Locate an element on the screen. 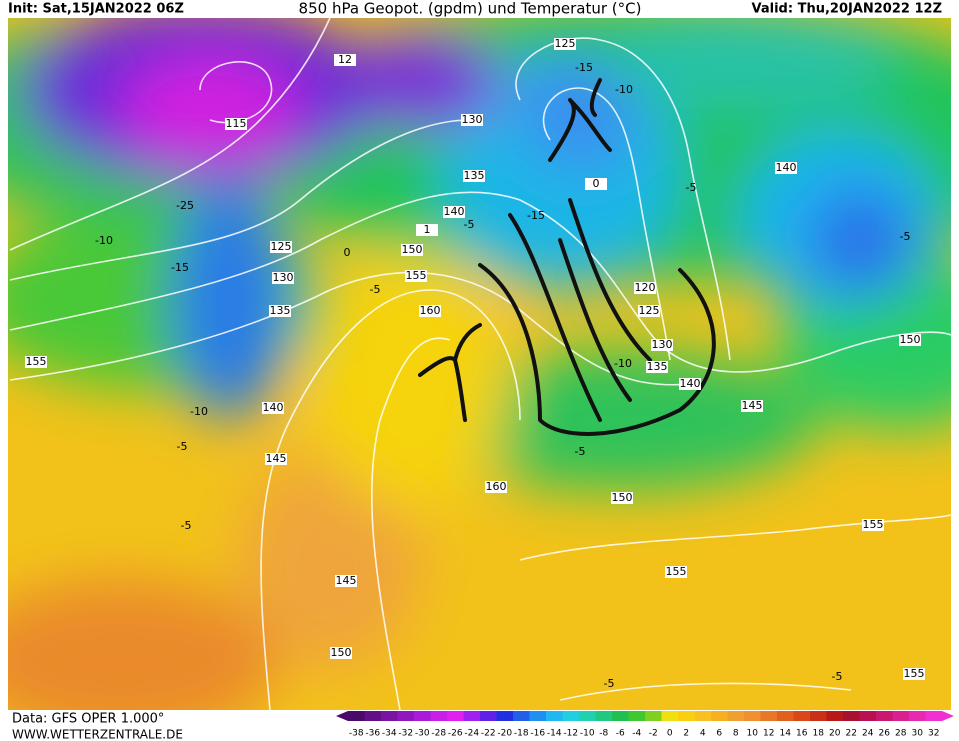 This screenshot has height=741, width=959. scale-label: -36 is located at coordinates (372, 734).